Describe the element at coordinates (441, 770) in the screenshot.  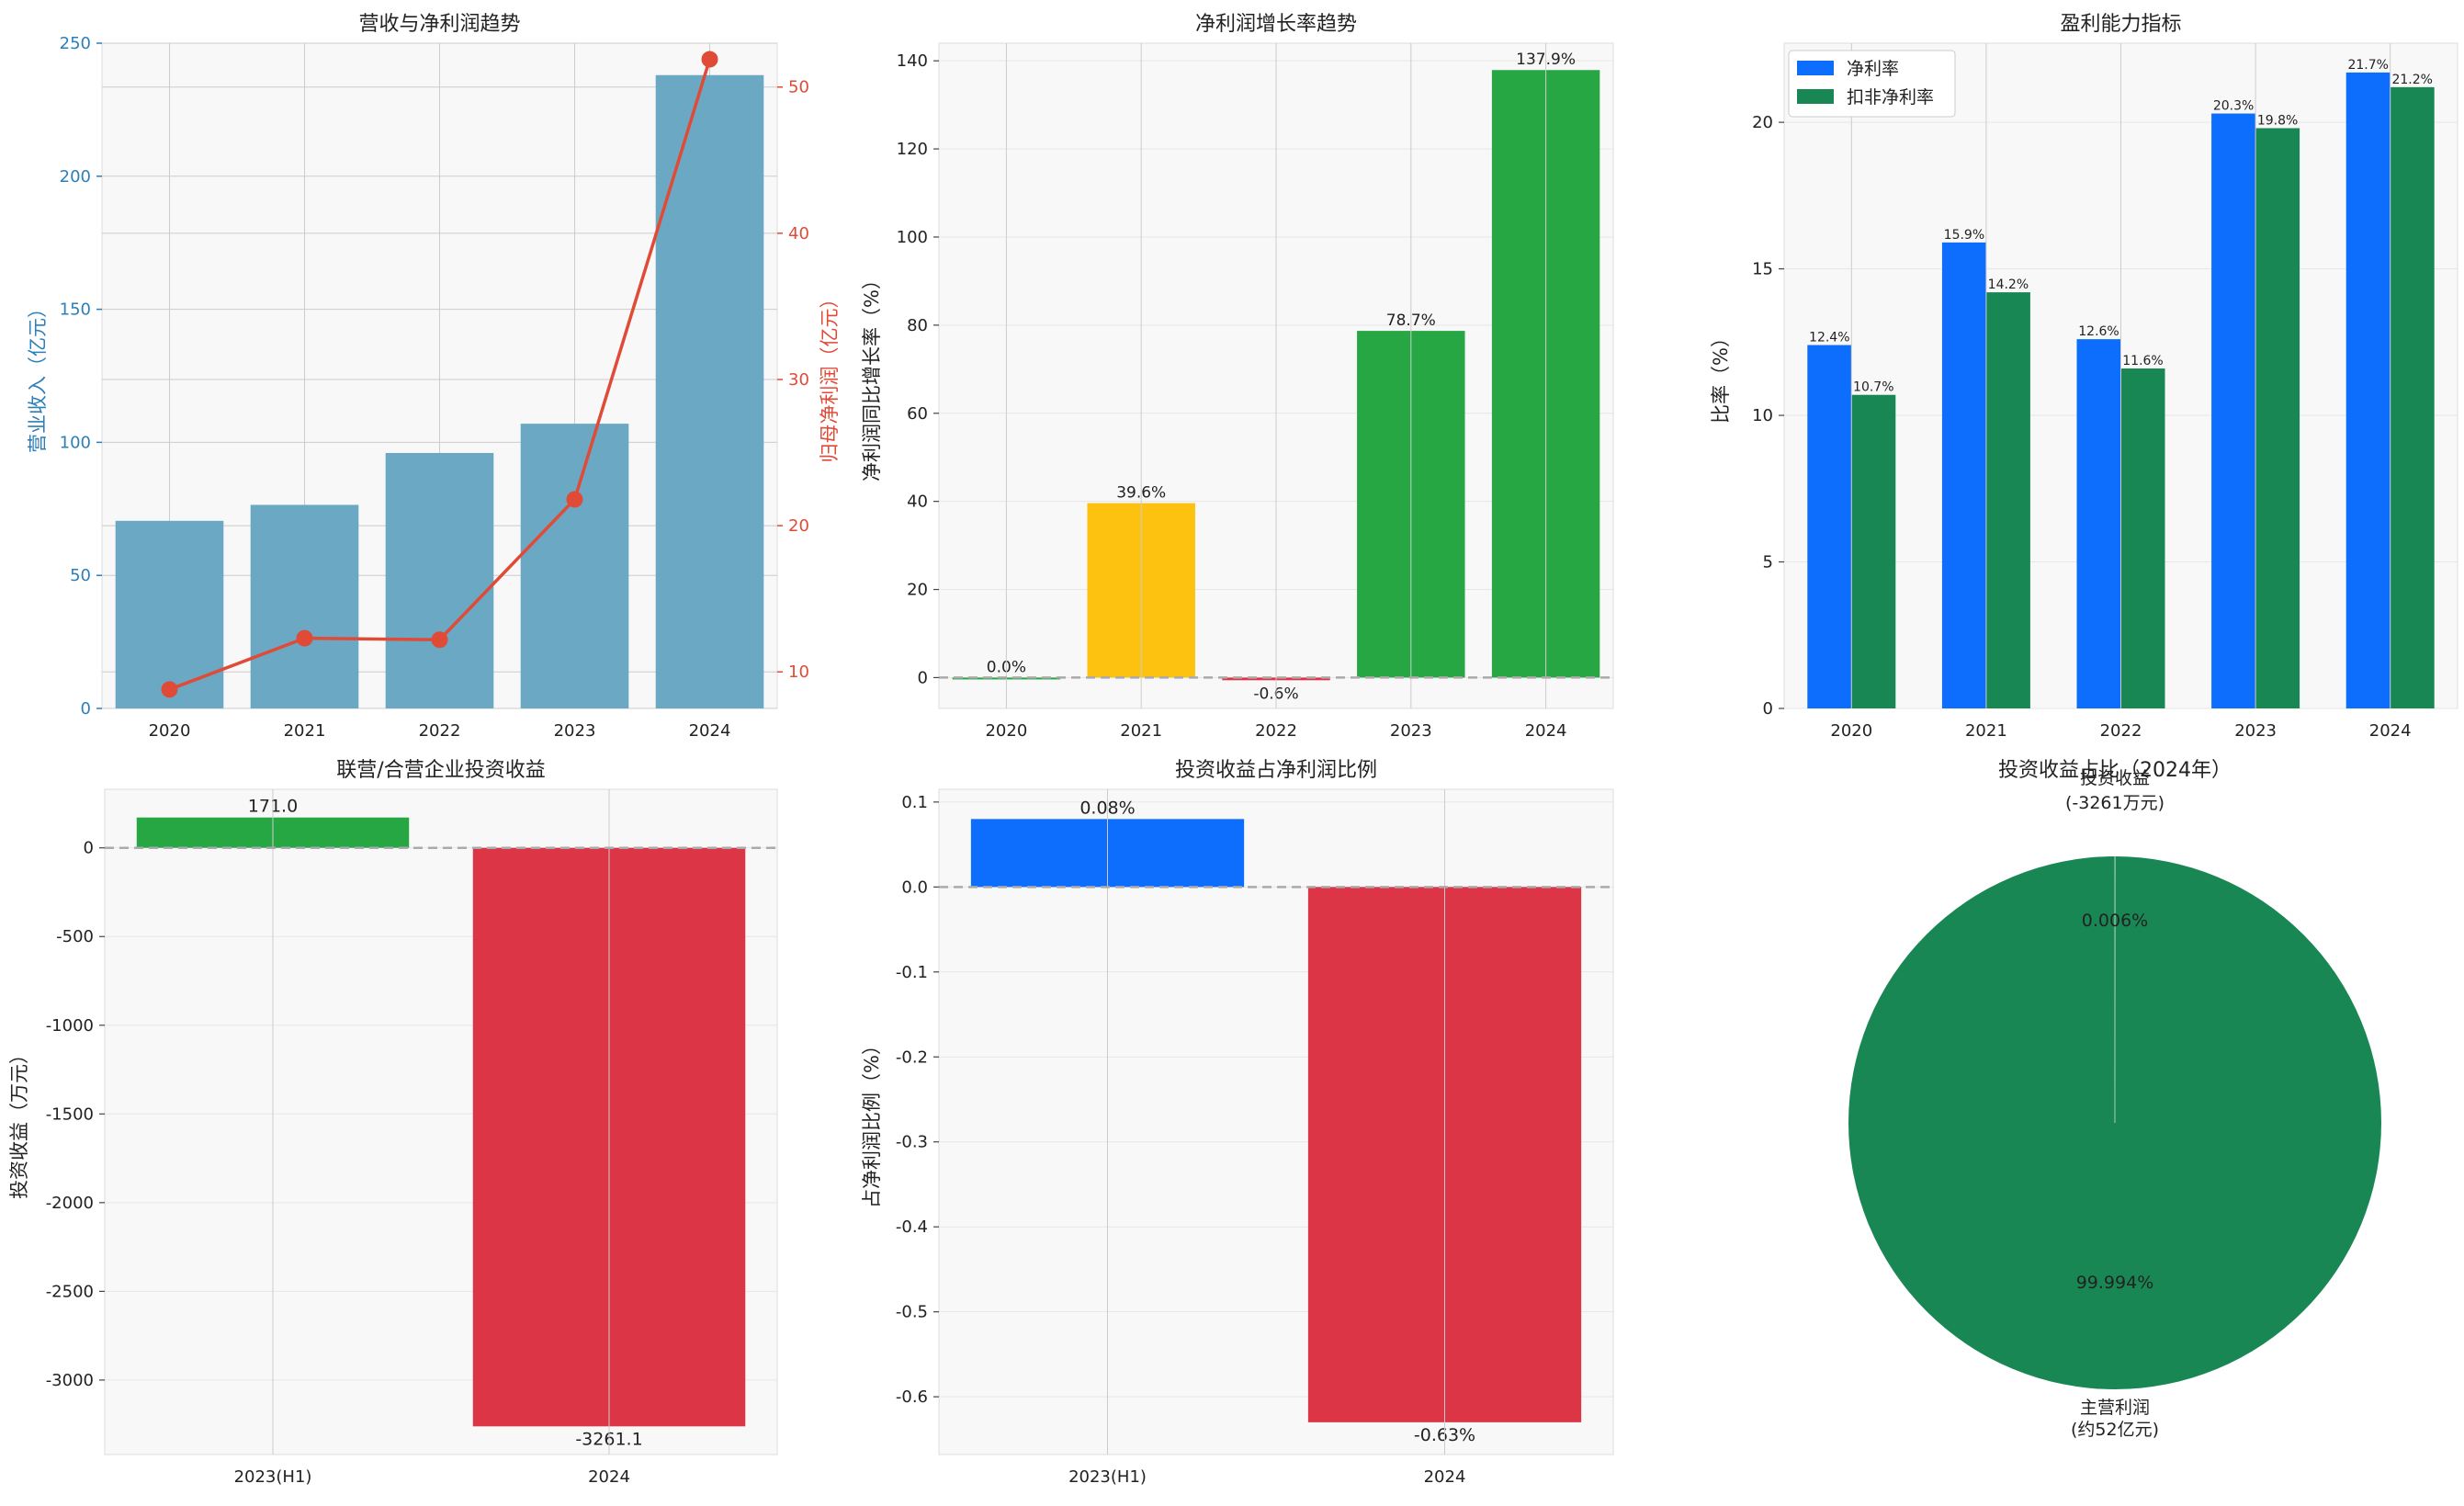
I see `chart-title: 联营/合营企业投资收益` at that location.